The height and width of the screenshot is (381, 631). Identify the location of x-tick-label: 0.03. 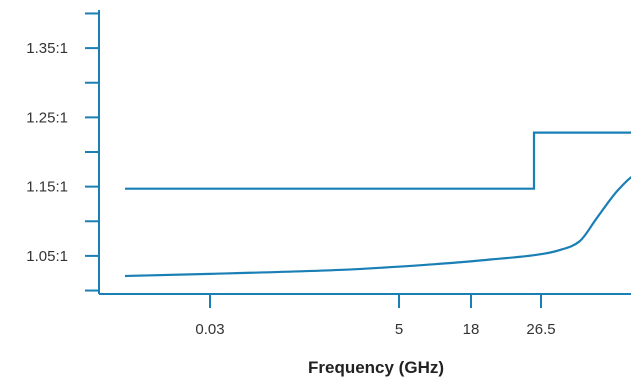
(209, 329).